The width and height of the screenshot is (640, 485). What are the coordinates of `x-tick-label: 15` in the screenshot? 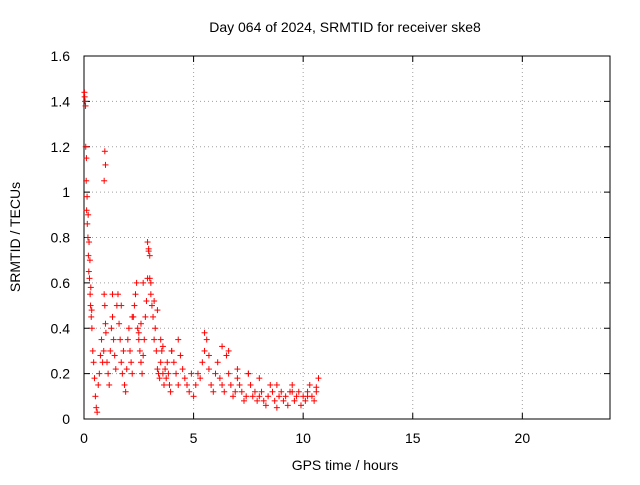 It's located at (413, 438).